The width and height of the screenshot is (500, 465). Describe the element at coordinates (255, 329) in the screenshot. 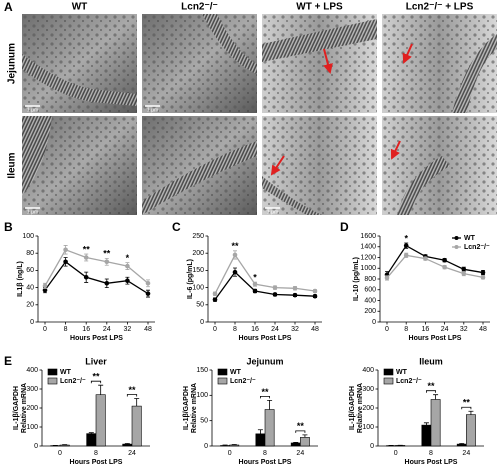

I see `x-tick-label: 16` at that location.